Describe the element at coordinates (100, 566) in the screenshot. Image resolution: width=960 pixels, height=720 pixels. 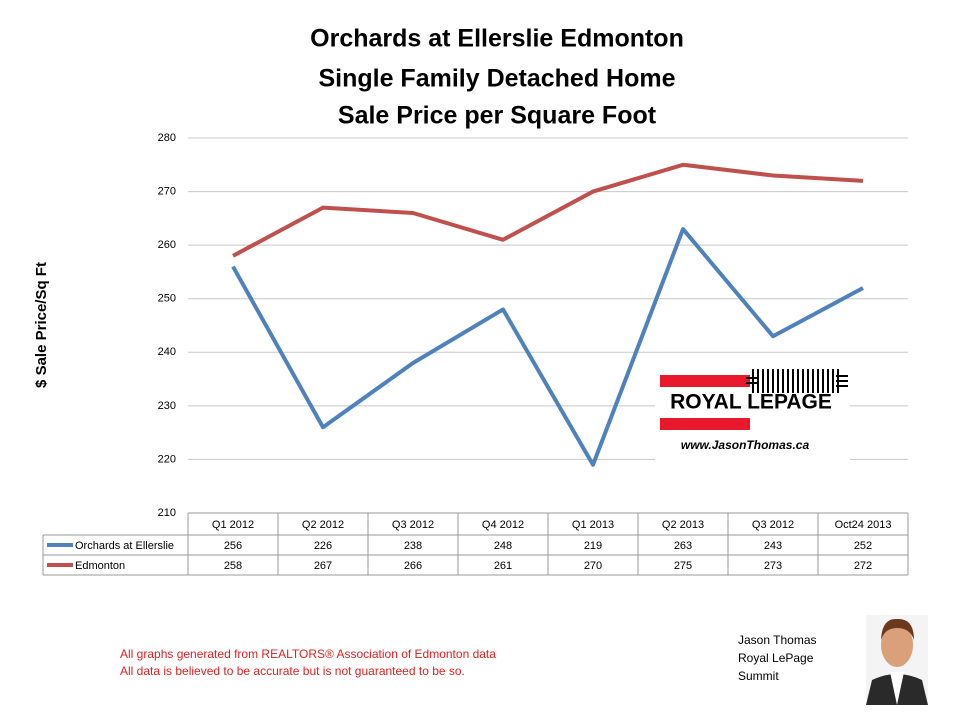
I see `legend-label: Edmonton` at that location.